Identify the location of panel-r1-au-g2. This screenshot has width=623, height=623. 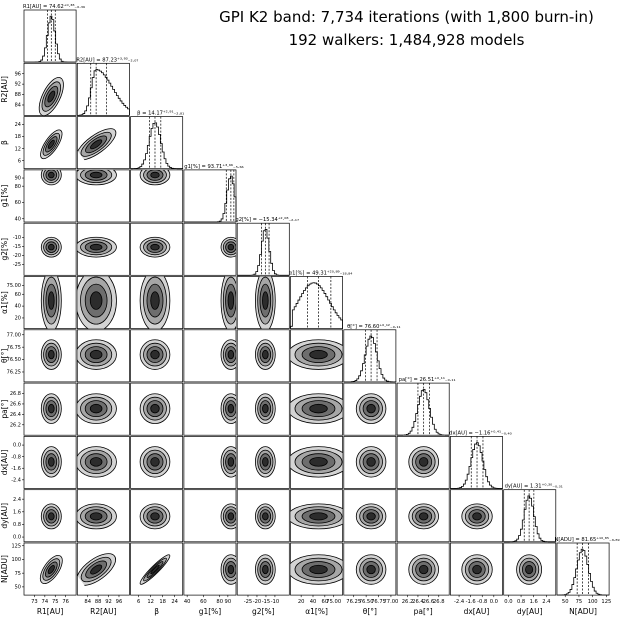
(50, 249).